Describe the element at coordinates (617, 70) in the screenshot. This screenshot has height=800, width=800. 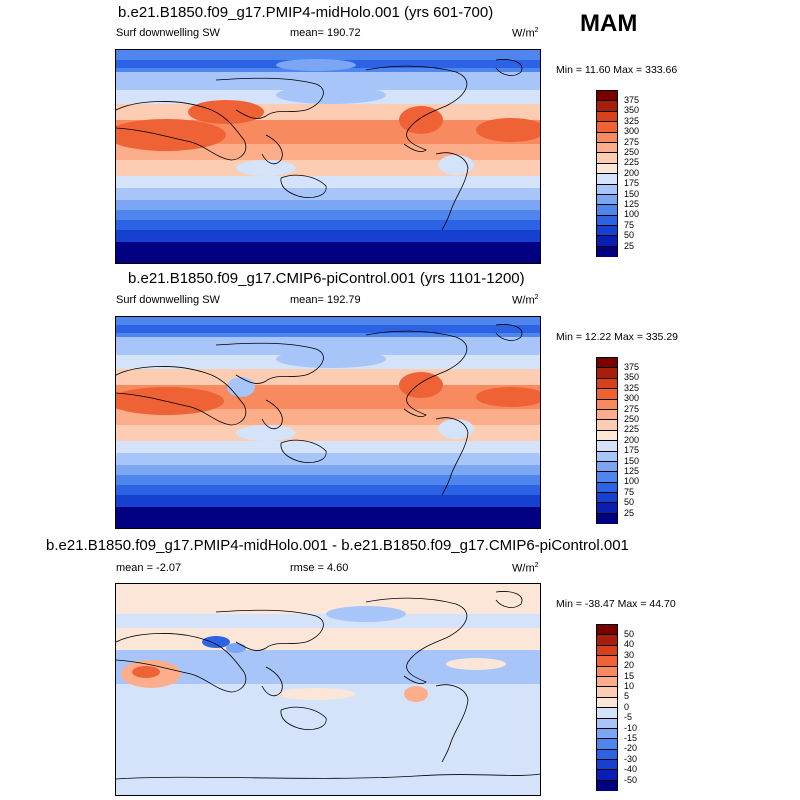
I see `panel-1-minmax: Min = 11.60 Max = 333.66` at that location.